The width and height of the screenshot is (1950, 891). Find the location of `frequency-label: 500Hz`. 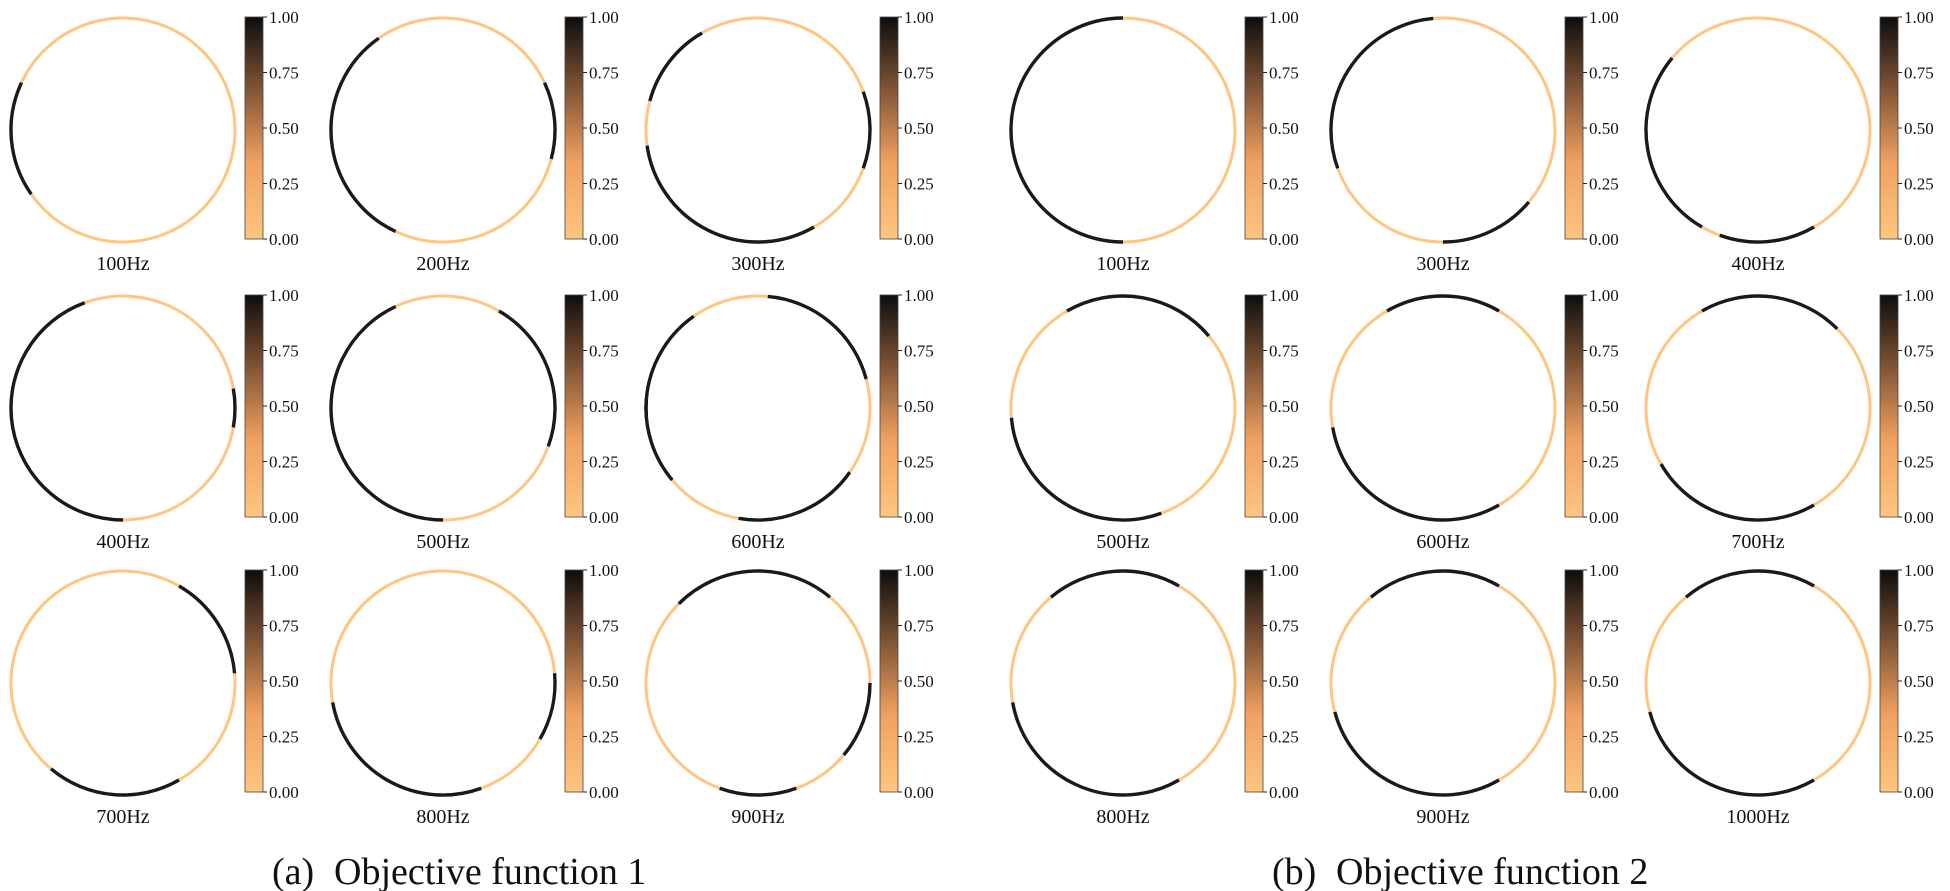

frequency-label: 500Hz is located at coordinates (1122, 542).